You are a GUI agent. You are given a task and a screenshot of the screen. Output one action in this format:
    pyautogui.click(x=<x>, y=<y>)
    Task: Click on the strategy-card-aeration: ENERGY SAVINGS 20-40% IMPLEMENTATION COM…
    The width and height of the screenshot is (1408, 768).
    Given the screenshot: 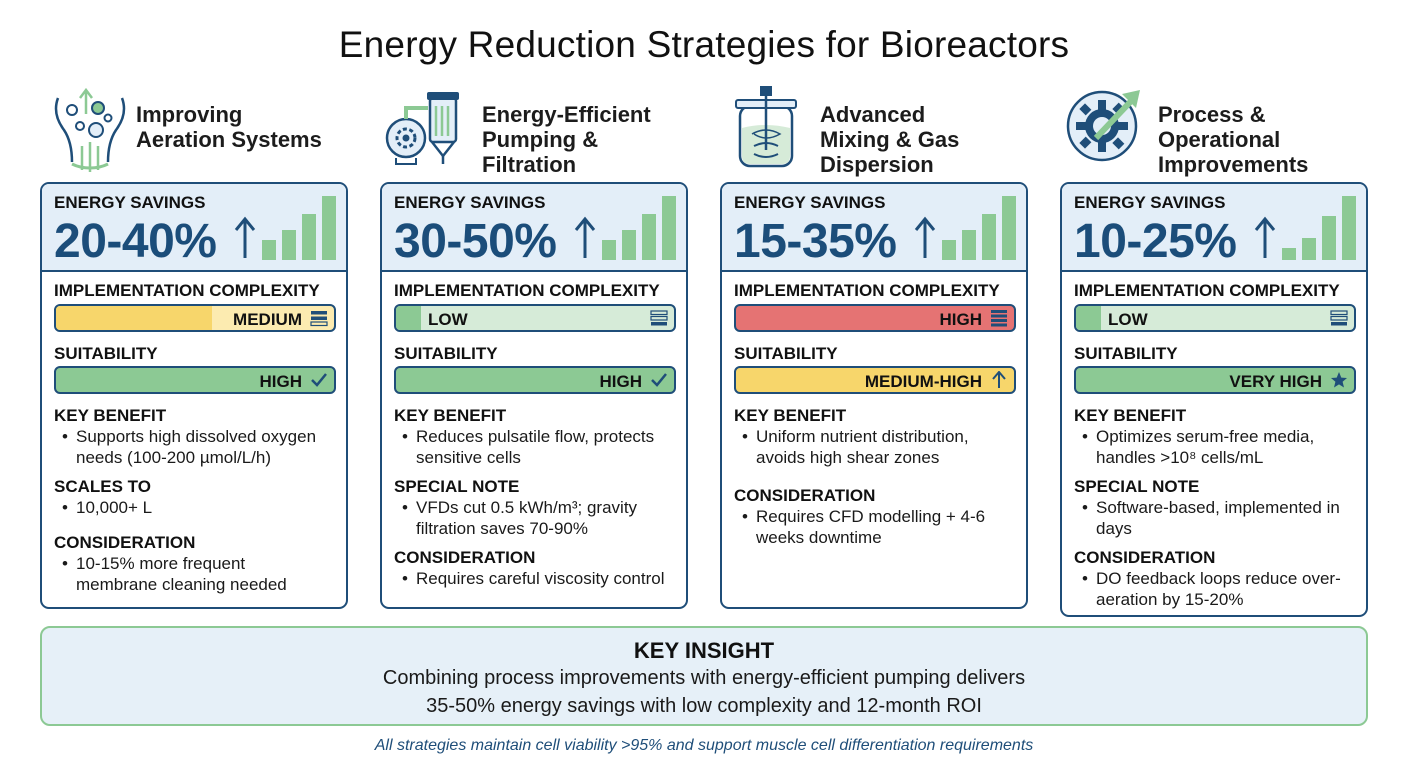 What is the action you would take?
    pyautogui.click(x=194, y=395)
    